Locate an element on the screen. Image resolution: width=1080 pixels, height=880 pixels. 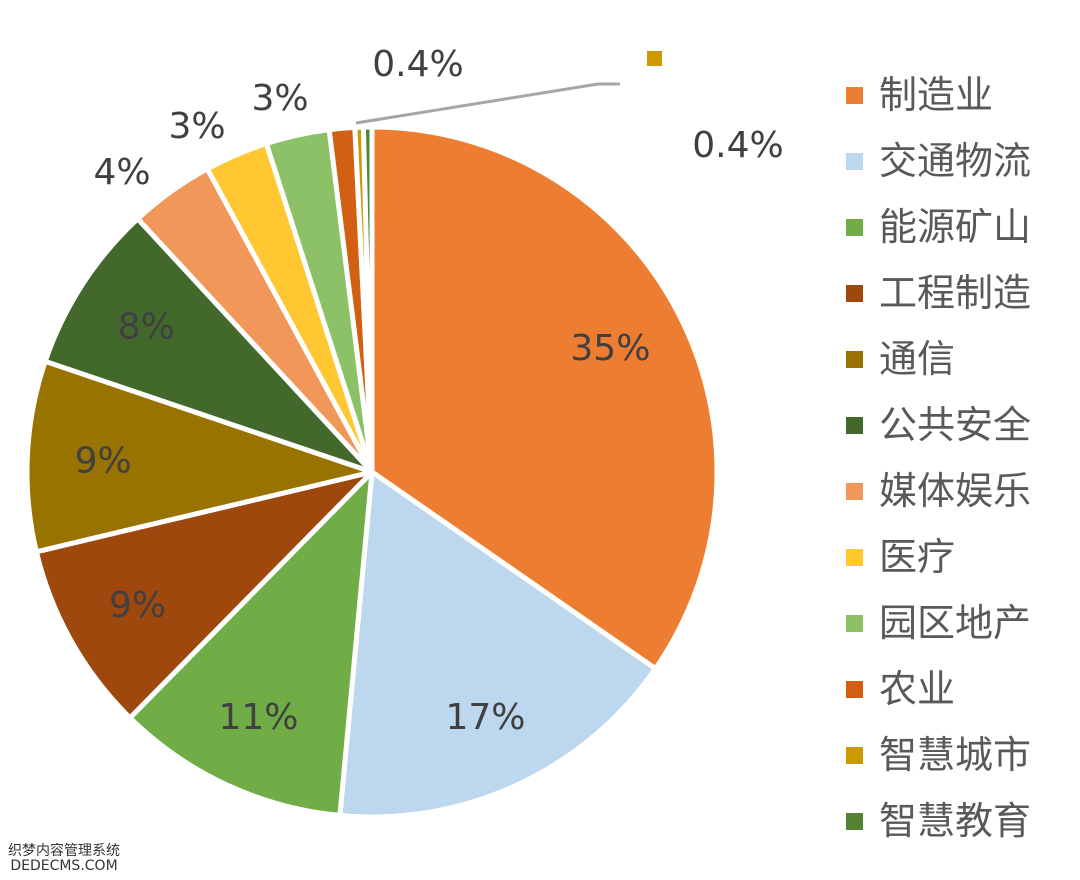
legend-item: 医疗 is located at coordinates (938, 557).